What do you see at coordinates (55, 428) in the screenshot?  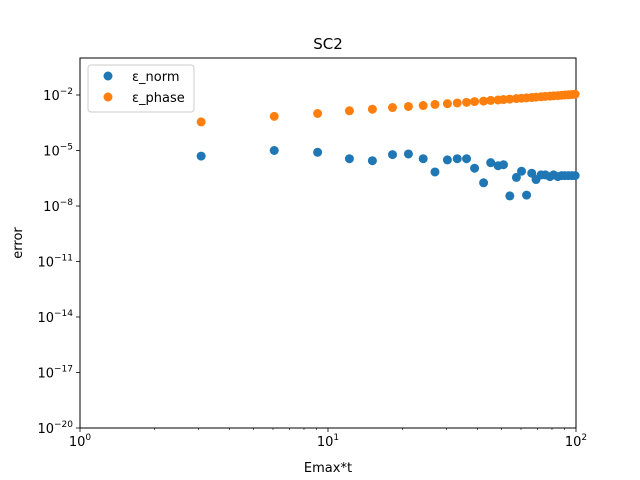 I see `y-tick-label: 10⁻²⁰` at bounding box center [55, 428].